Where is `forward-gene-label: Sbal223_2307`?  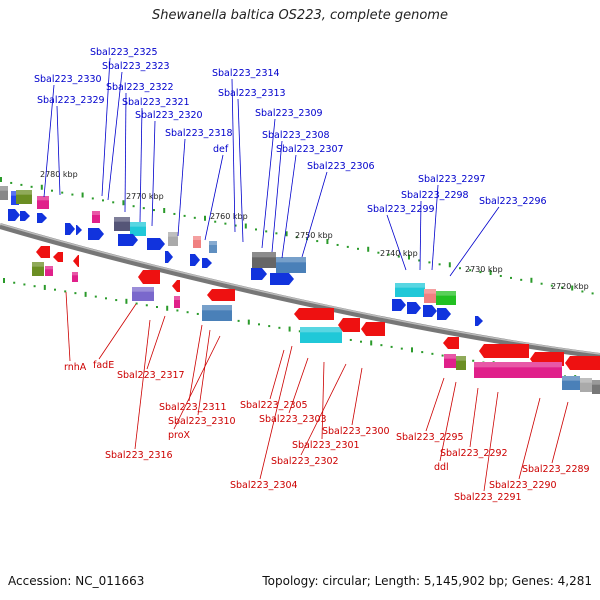
forward-gene-label: Sbal223_2307 is located at coordinates (310, 149).